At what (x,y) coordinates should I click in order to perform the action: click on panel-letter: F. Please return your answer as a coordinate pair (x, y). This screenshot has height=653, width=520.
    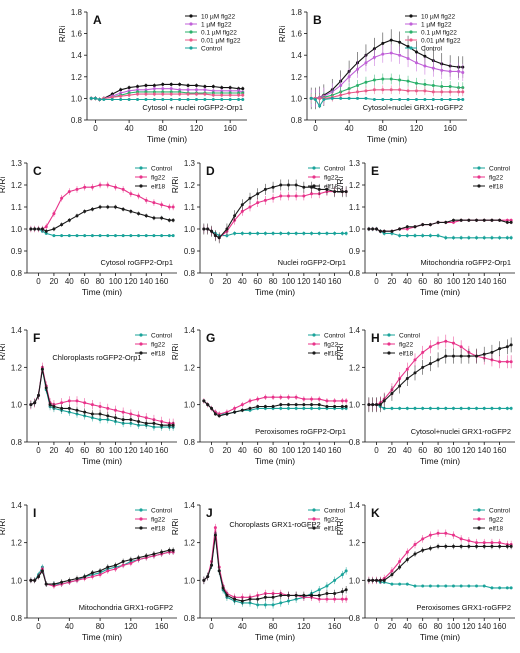
    Looking at the image, I should click on (36, 338).